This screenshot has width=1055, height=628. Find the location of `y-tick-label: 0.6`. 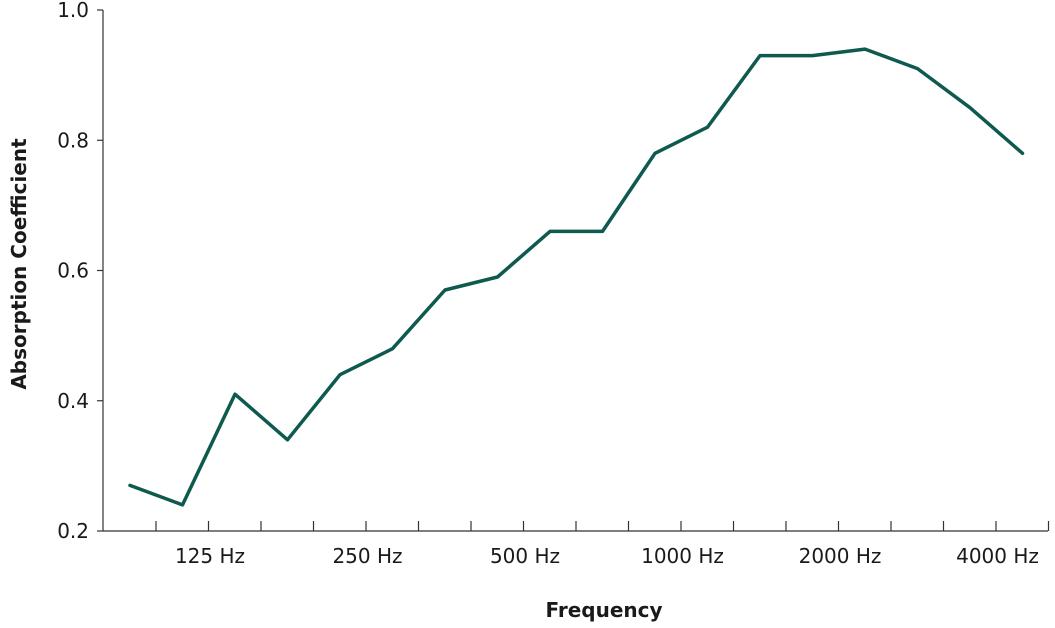

y-tick-label: 0.6 is located at coordinates (73, 271).